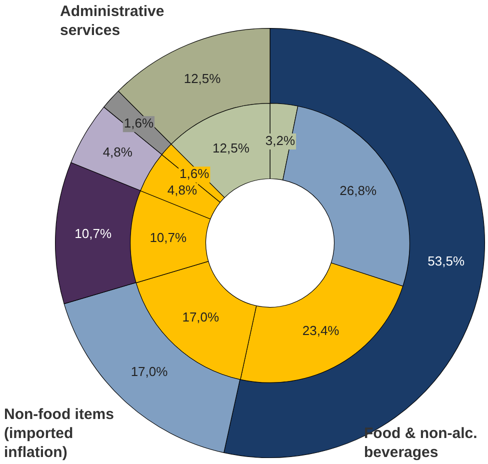 The width and height of the screenshot is (488, 464). I want to click on slice-label: Administrative services, so click(113, 21).